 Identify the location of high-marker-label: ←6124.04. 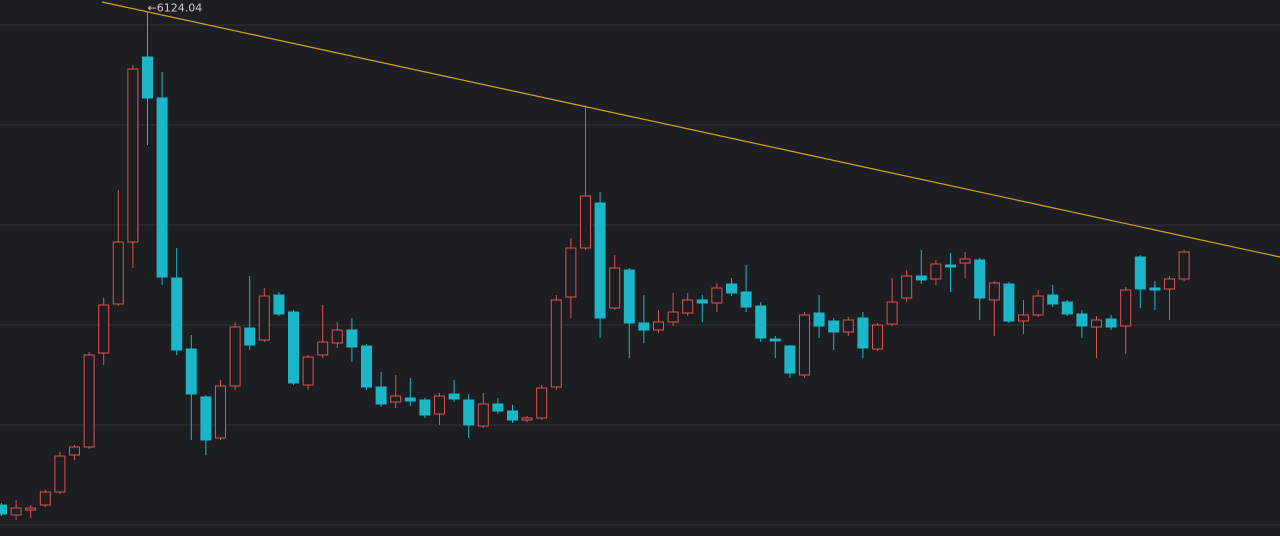
(175, 8).